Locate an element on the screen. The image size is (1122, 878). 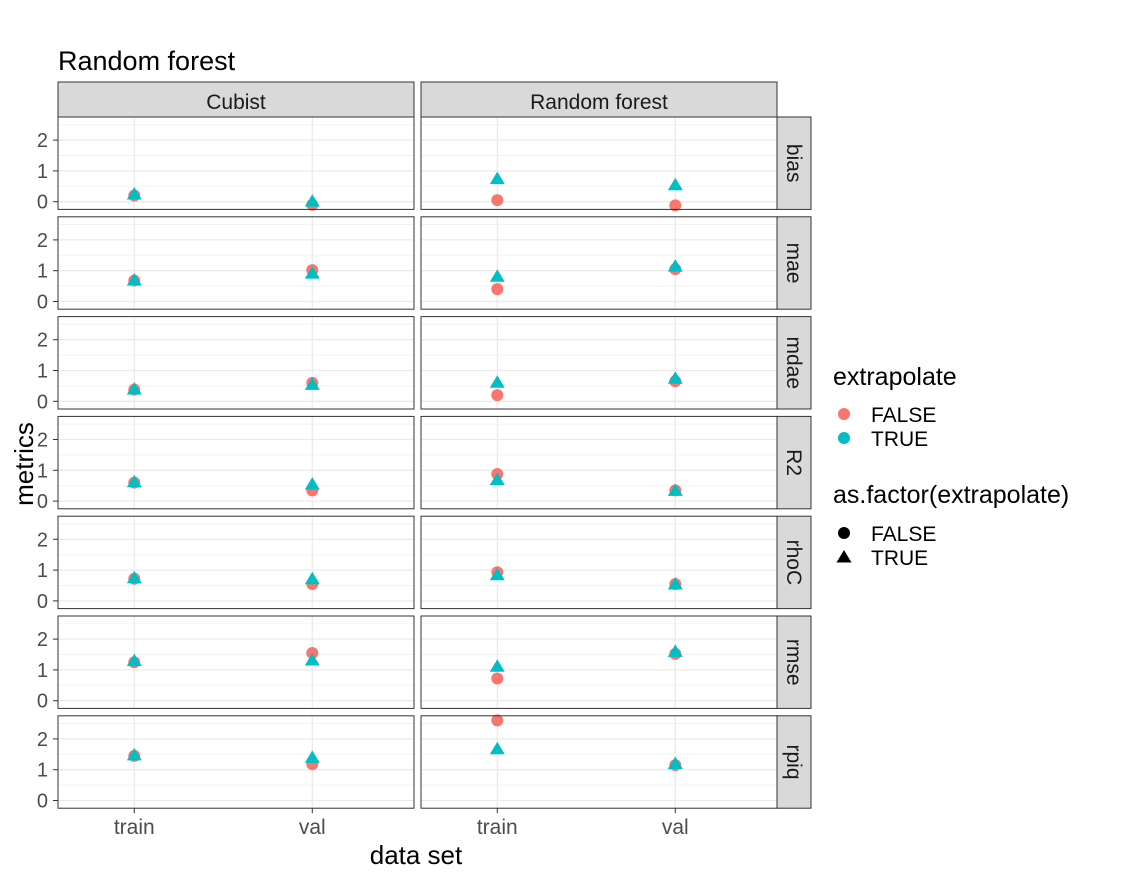
facet-strip-col is located at coordinates (599, 99).